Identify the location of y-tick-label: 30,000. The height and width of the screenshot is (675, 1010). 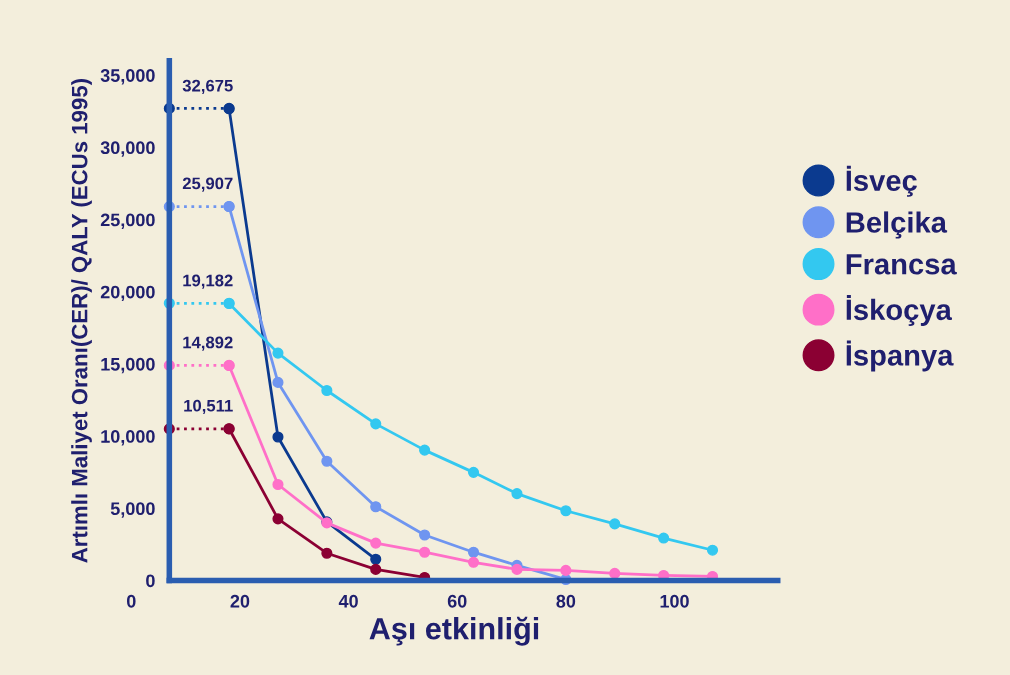
(127, 149).